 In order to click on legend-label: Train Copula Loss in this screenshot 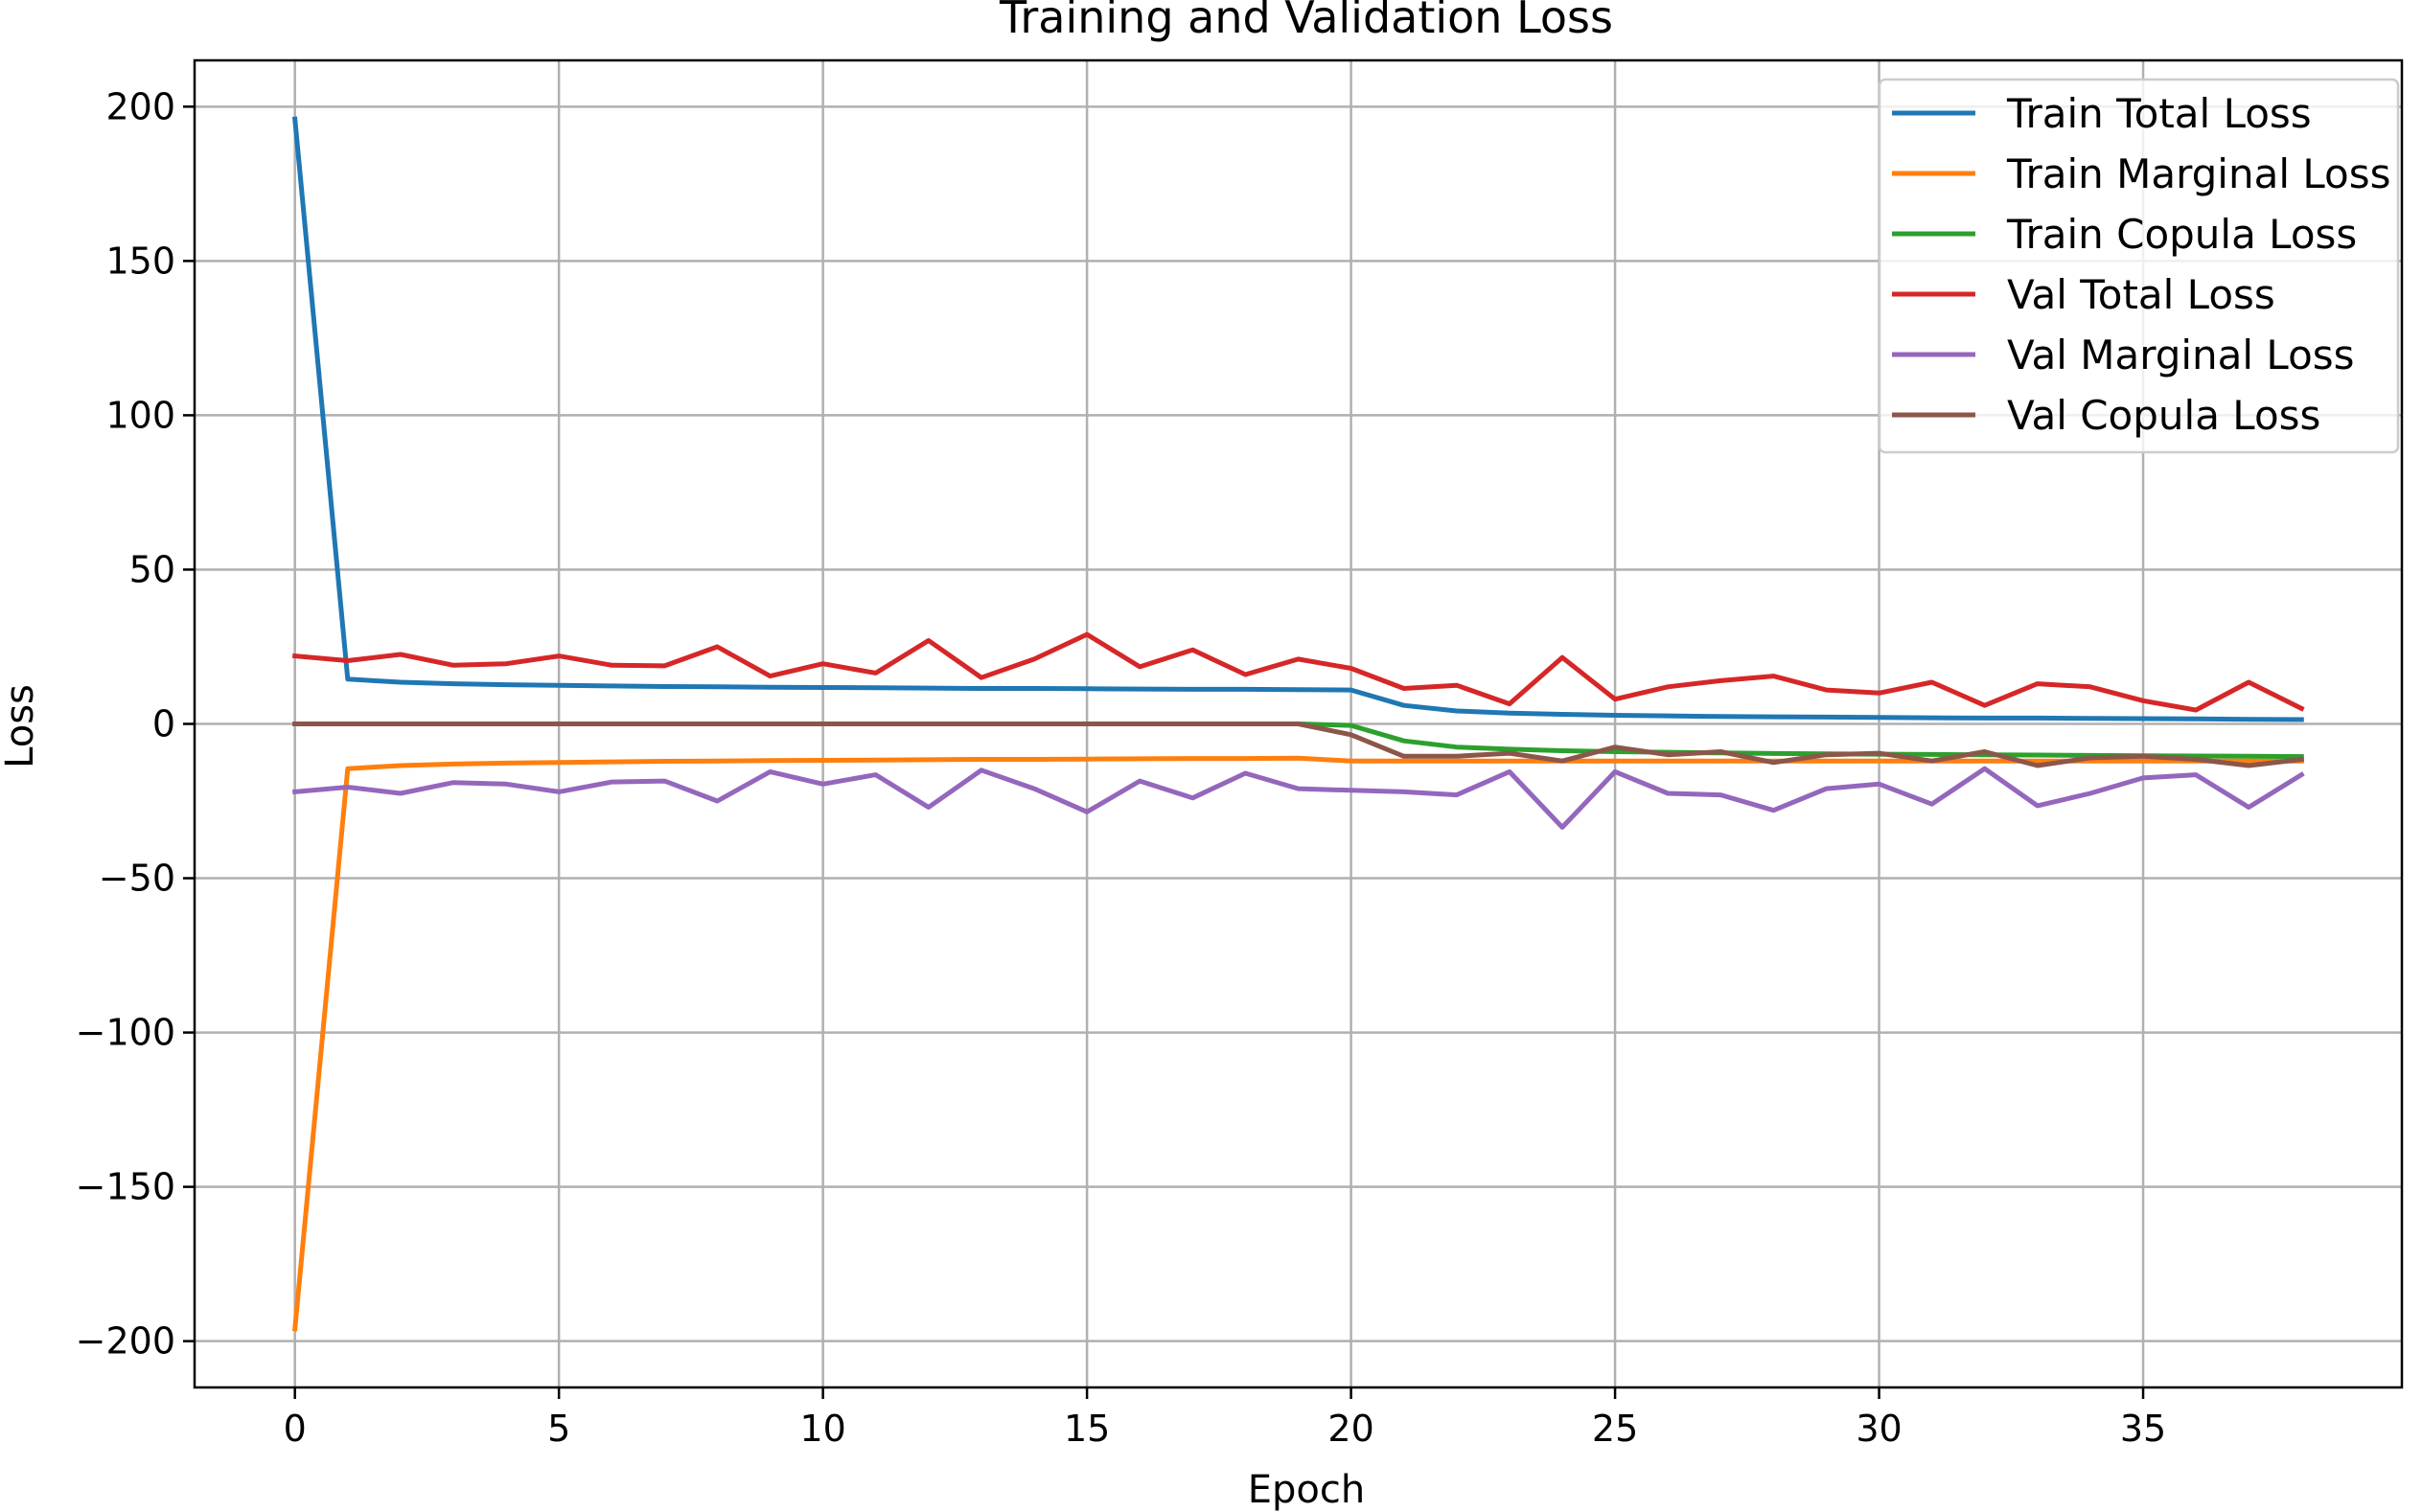, I will do `click(2181, 234)`.